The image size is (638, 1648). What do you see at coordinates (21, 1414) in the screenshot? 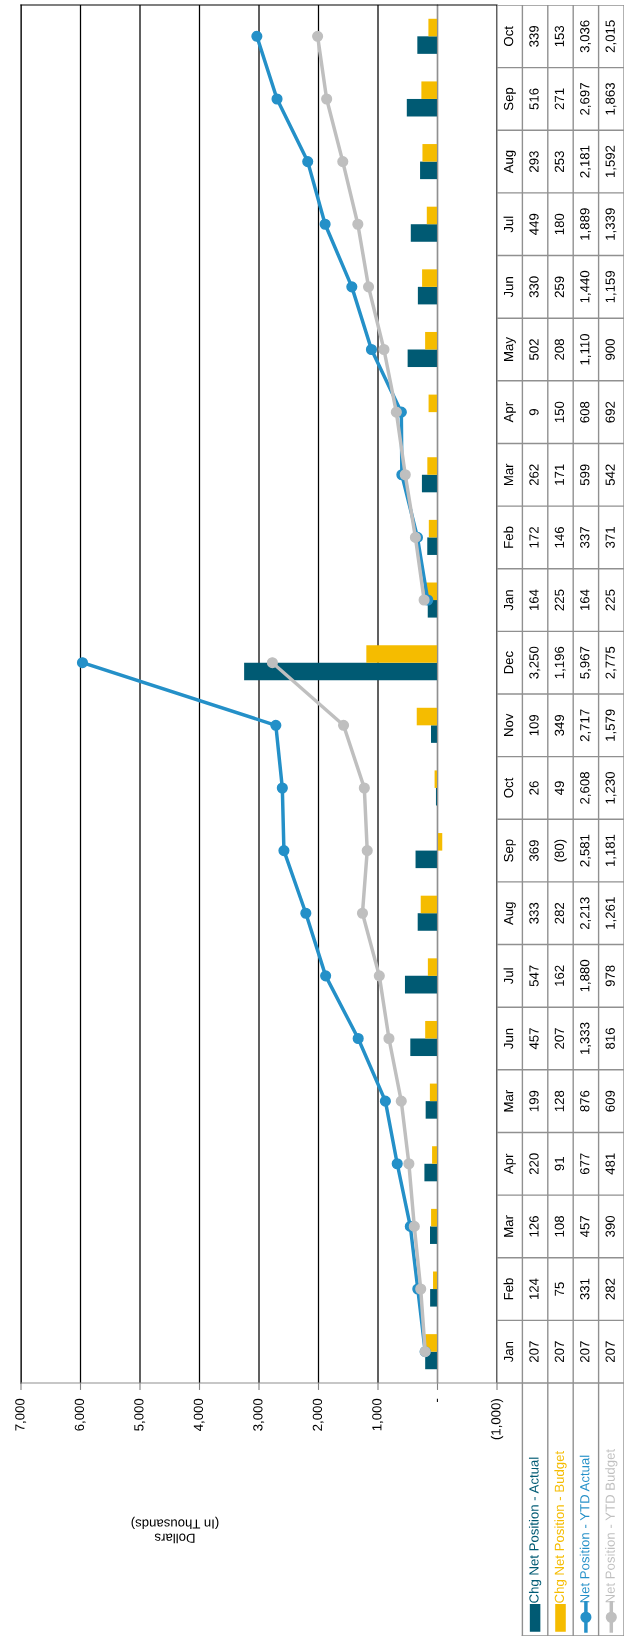
I see `x-tick-label: 7,000` at bounding box center [21, 1414].